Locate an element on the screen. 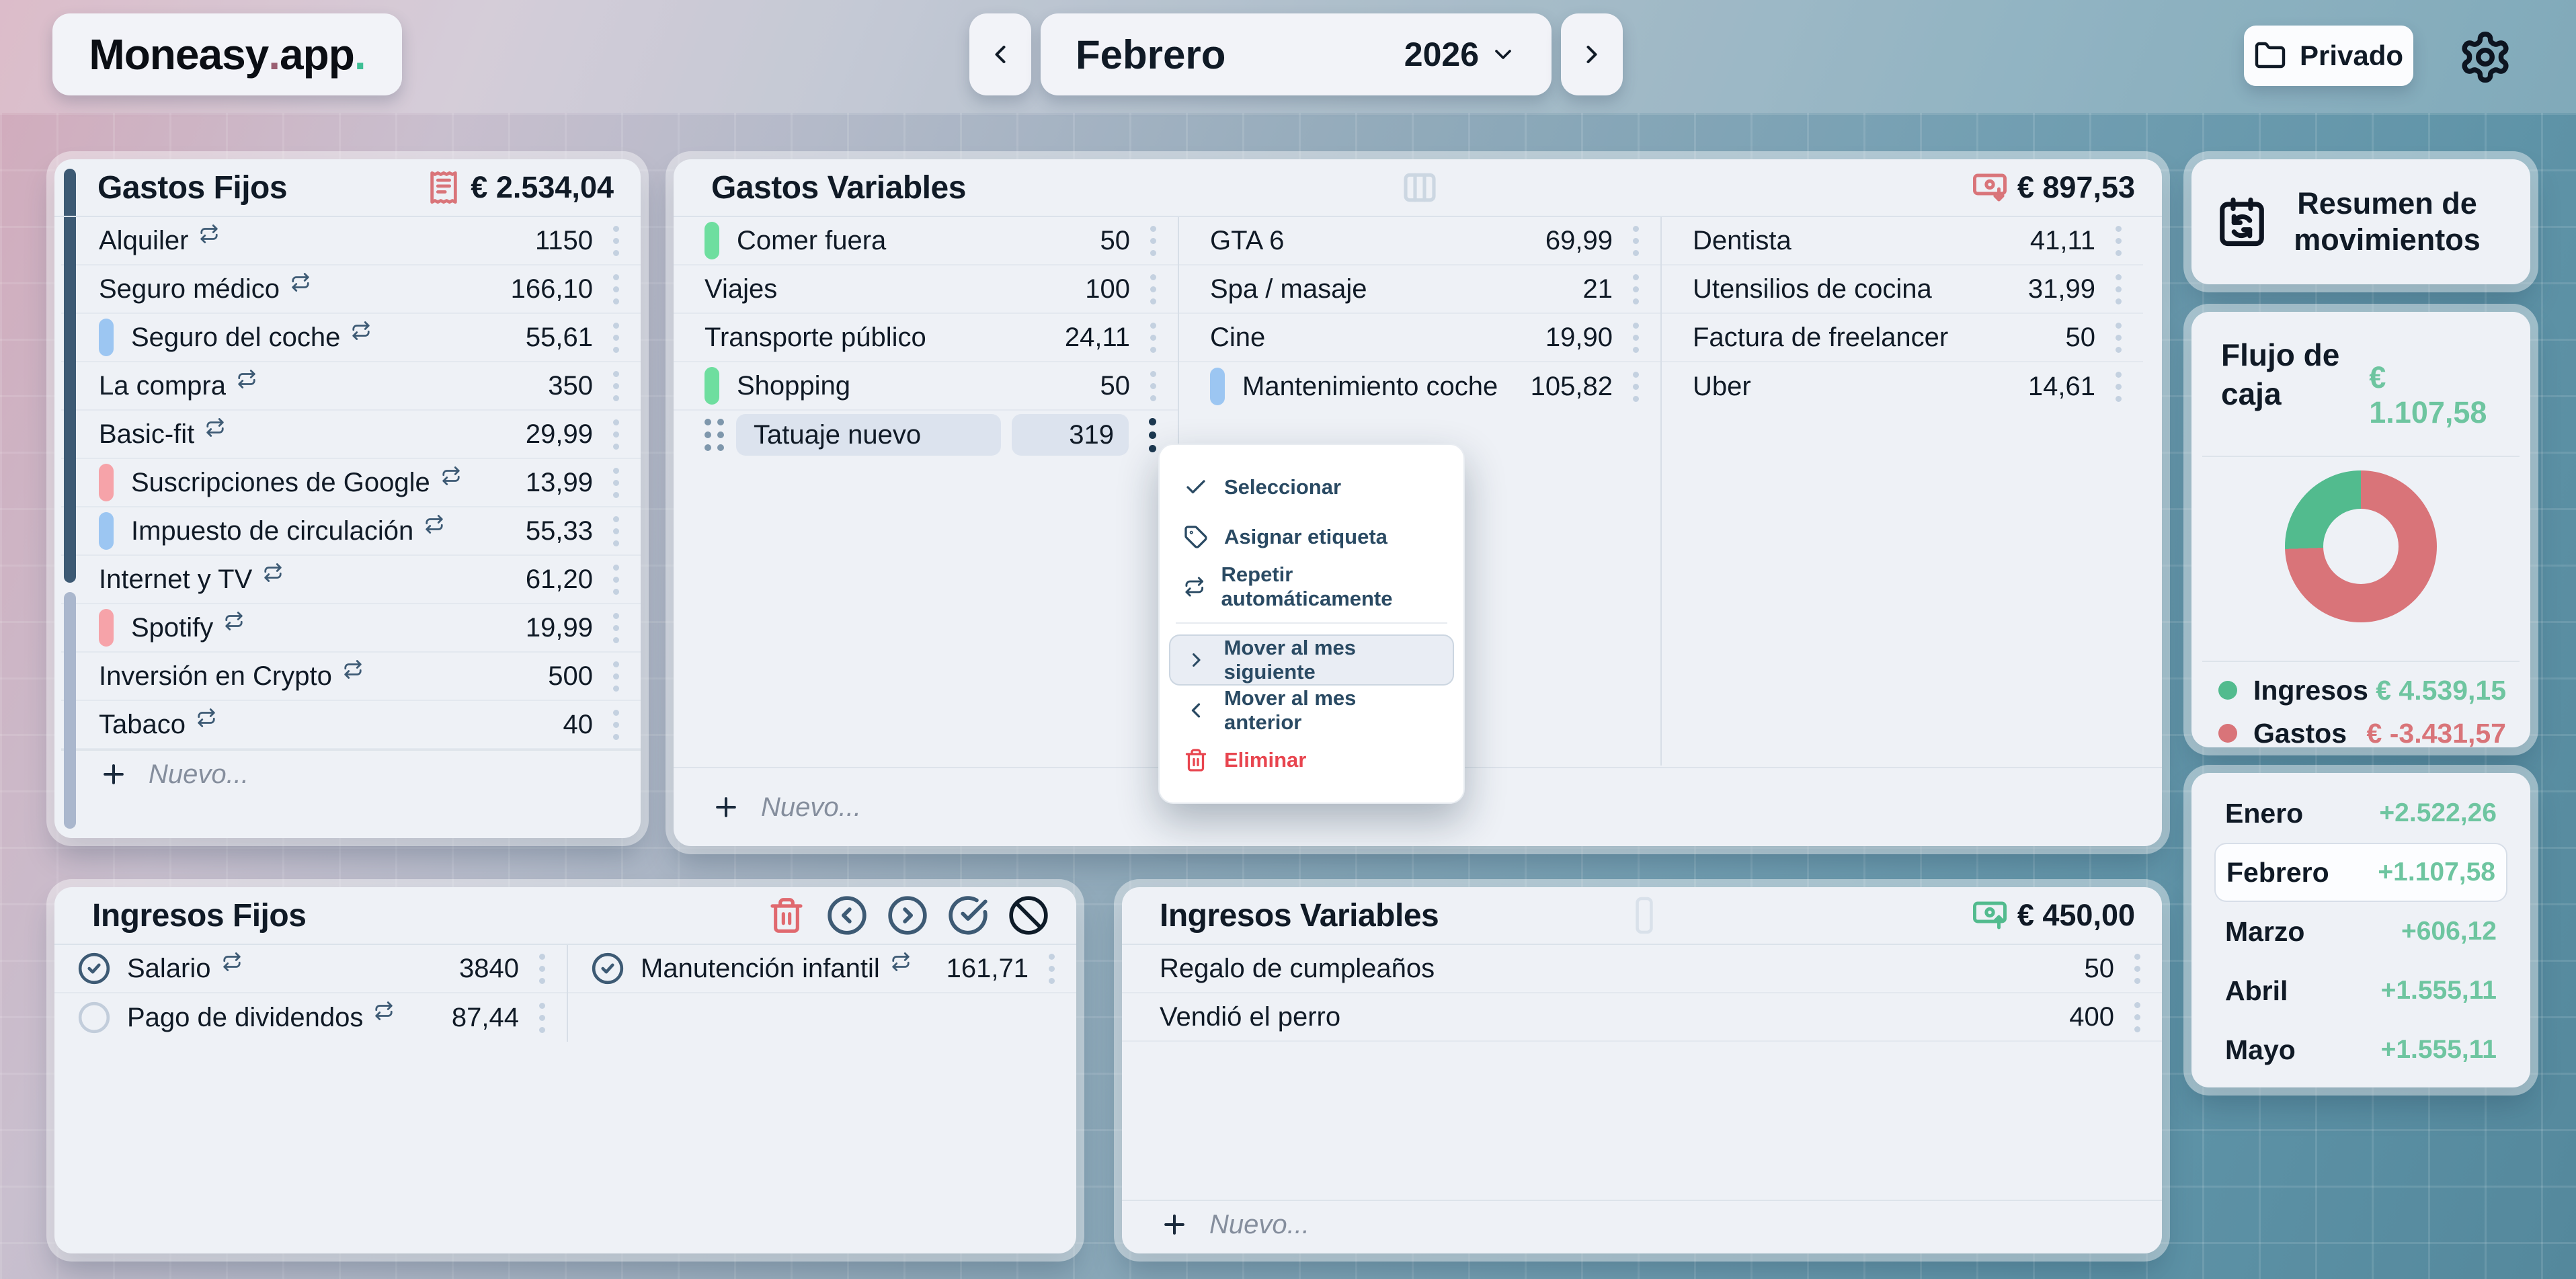  year-dropdown: 2026 is located at coordinates (1460, 55).